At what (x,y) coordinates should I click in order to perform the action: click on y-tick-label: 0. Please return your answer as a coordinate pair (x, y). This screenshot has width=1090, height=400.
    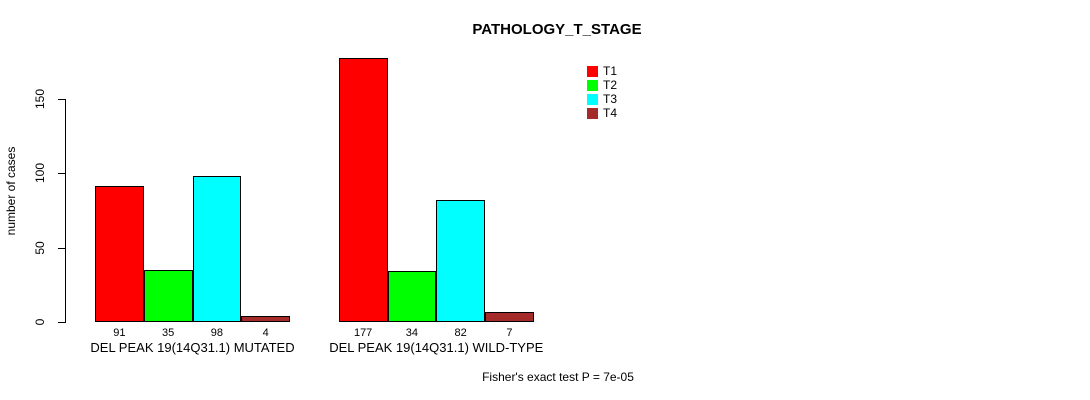
    Looking at the image, I should click on (40, 322).